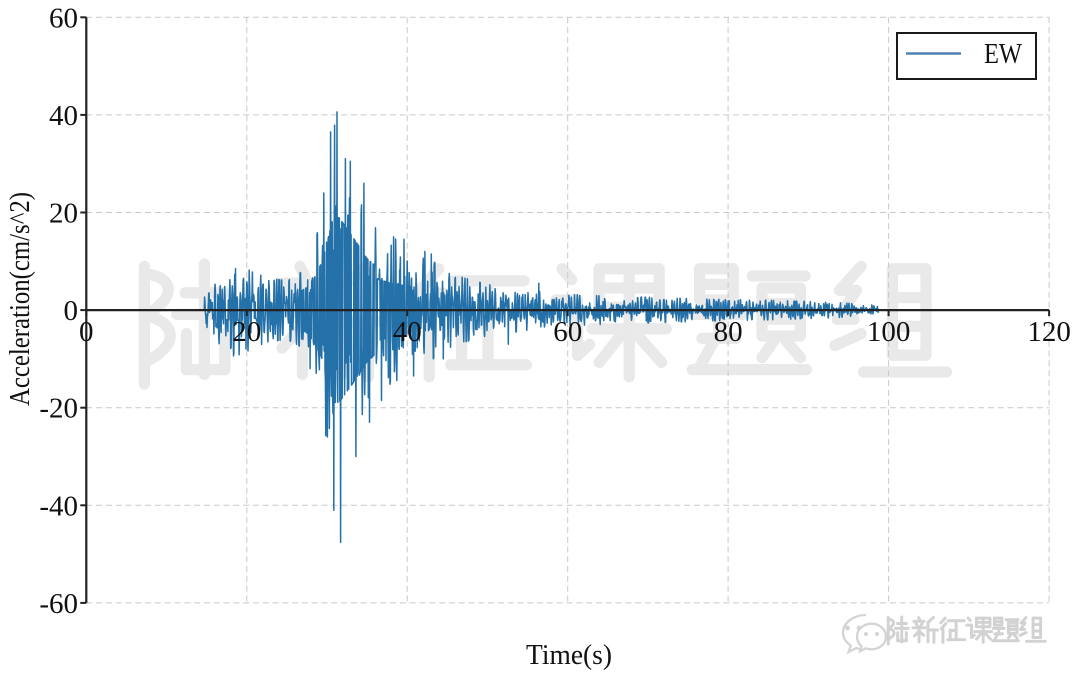 The image size is (1080, 681). Describe the element at coordinates (20, 299) in the screenshot. I see `svg-text: Acceleration(cm/s^2)` at that location.